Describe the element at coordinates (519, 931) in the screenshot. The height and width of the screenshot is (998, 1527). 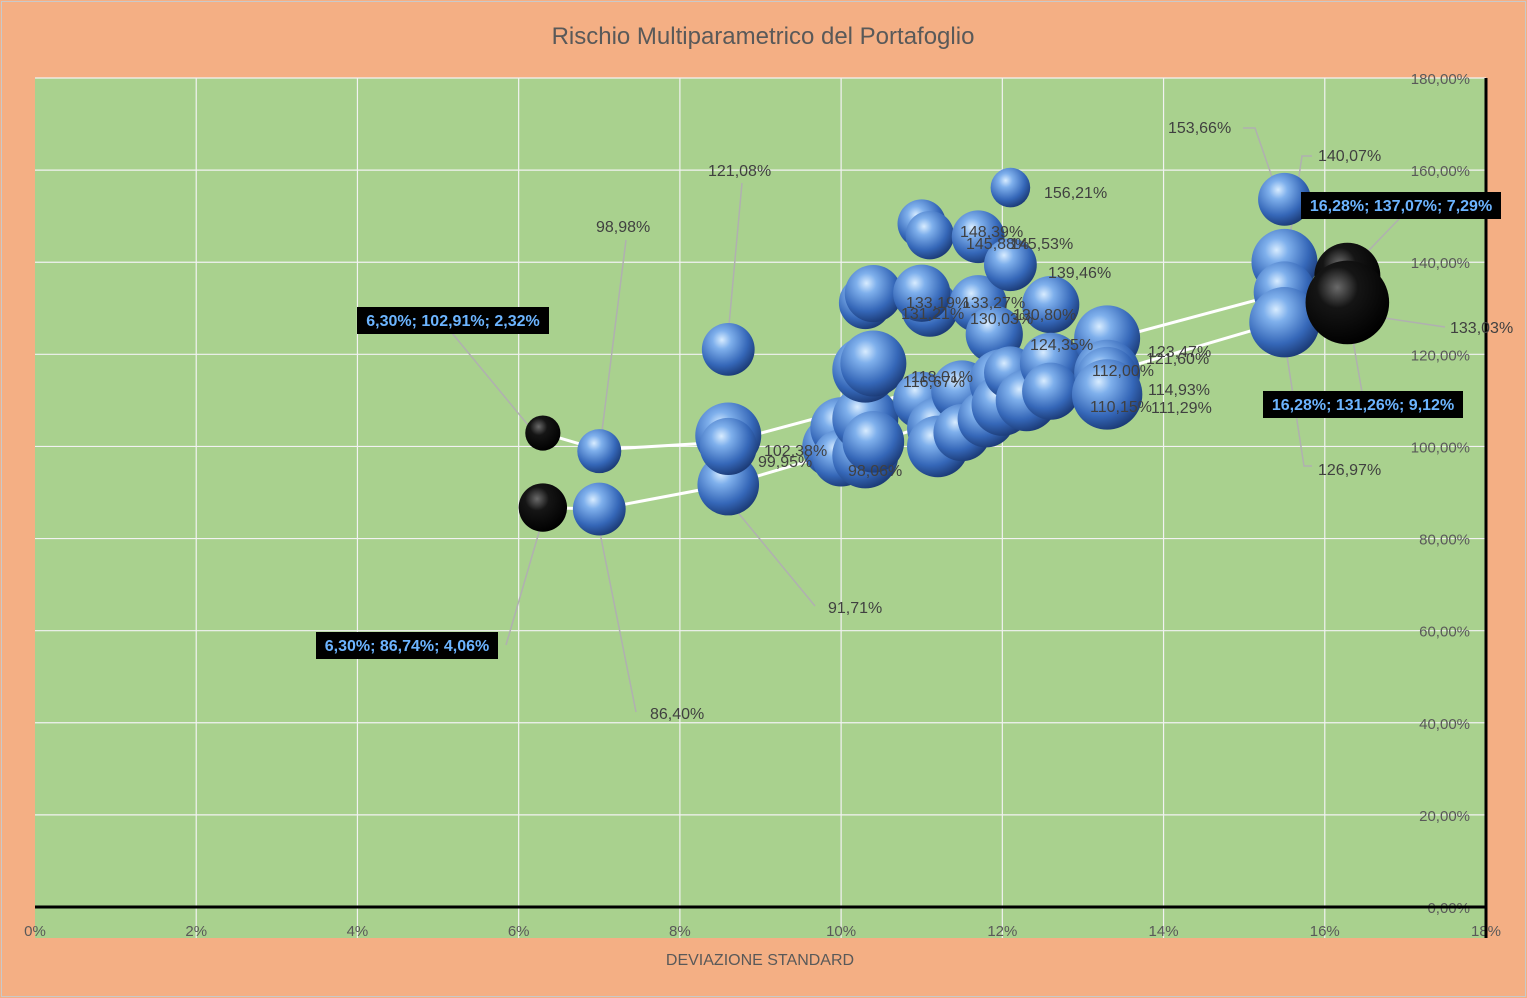
I see `x-tick-label: 6%` at that location.